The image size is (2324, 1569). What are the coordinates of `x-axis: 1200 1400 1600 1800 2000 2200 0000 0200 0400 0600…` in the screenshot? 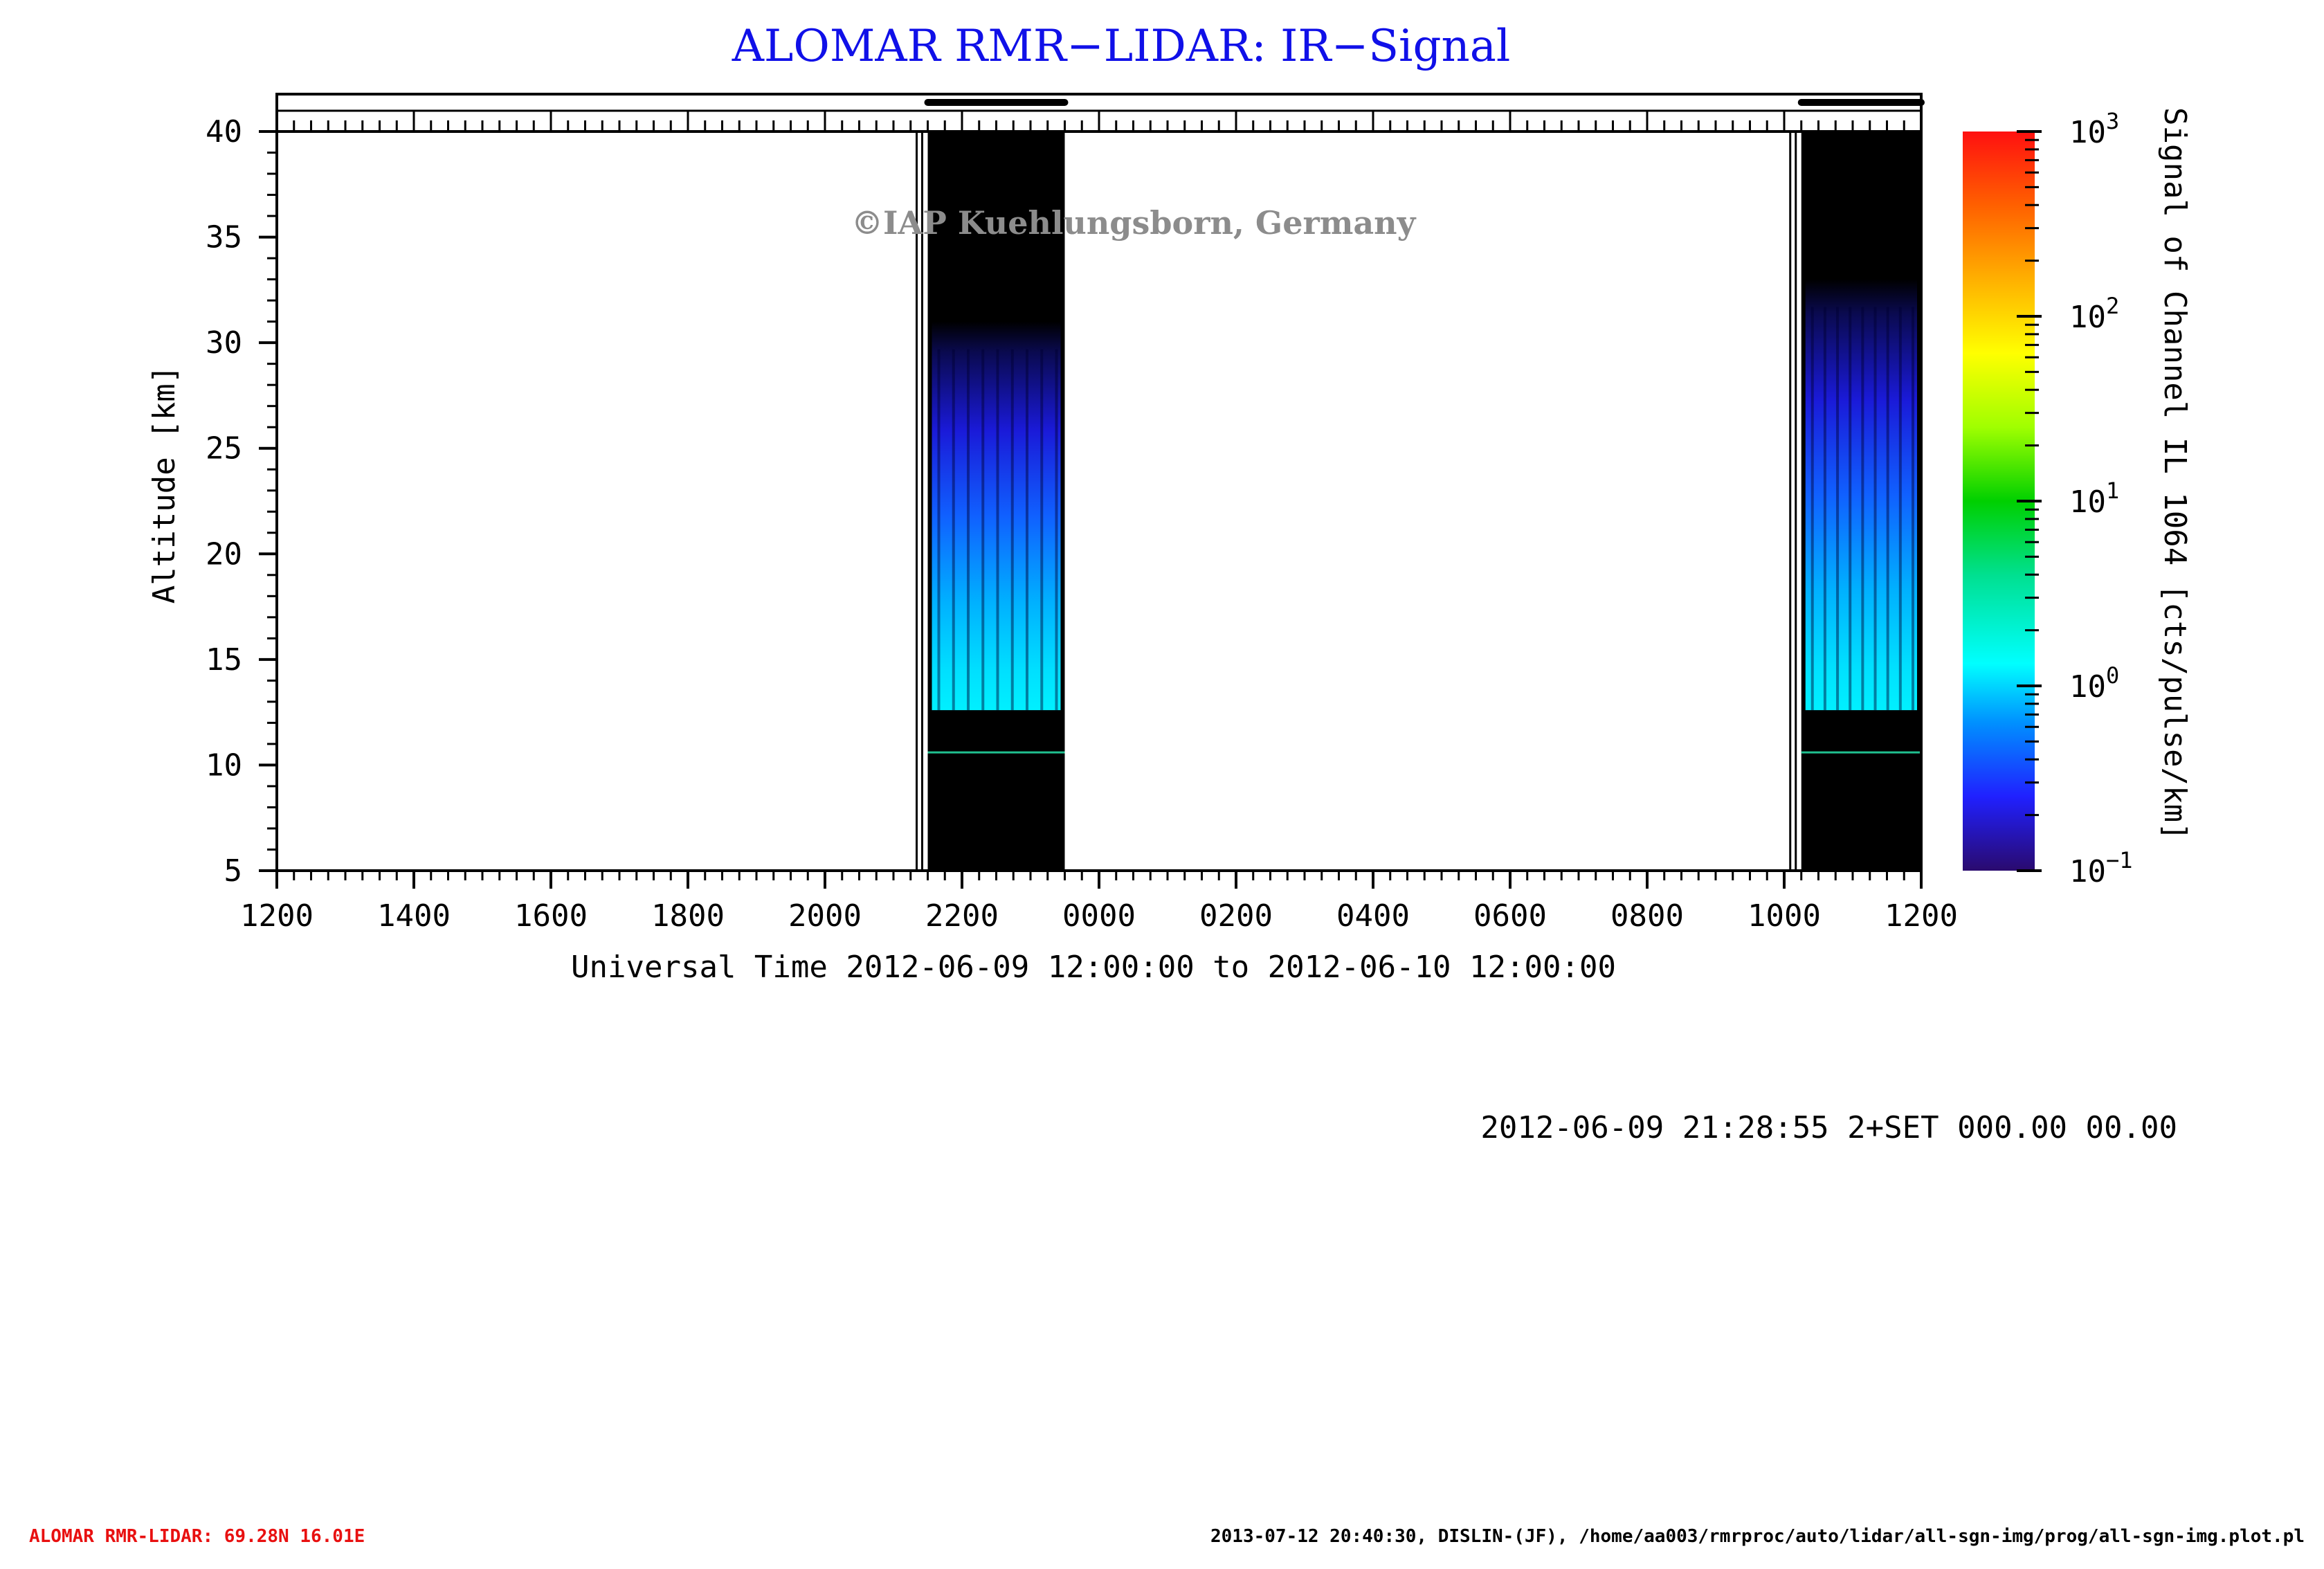 It's located at (1099, 902).